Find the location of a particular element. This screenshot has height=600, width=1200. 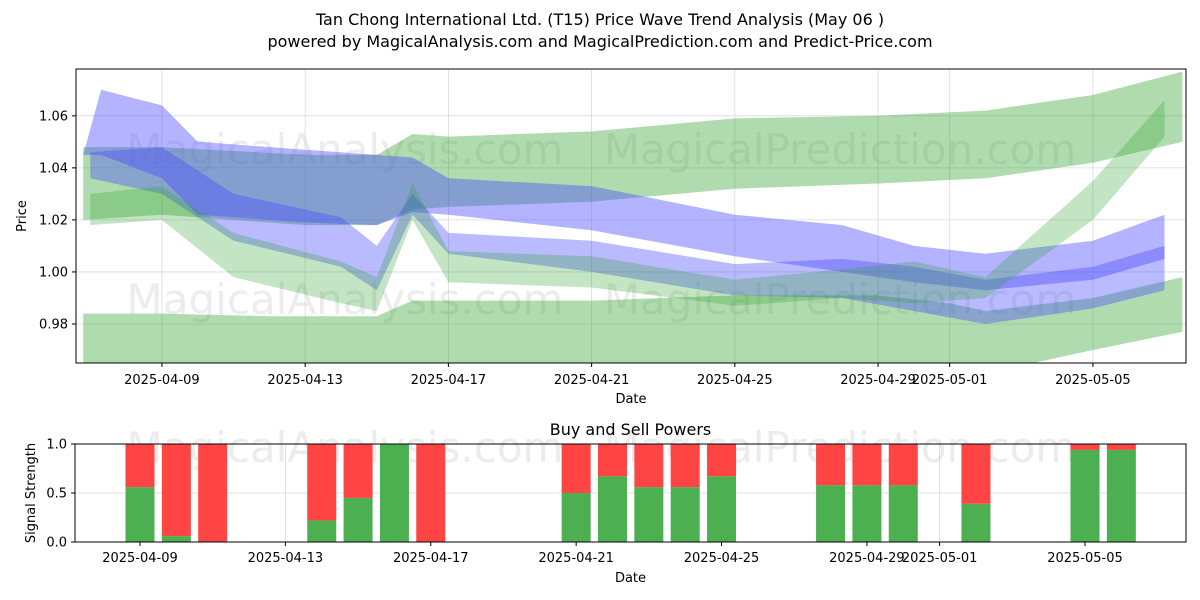

price-band-green is located at coordinates (633, 320).